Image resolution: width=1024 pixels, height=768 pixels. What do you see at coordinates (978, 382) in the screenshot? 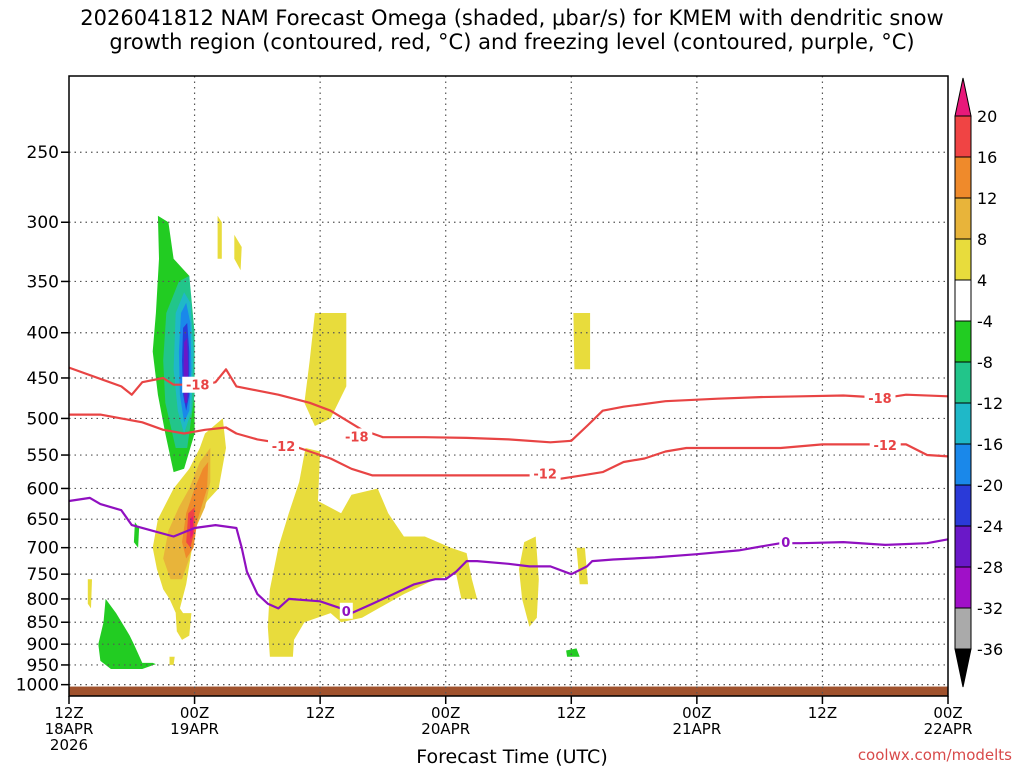
I see `colorbar: 20 16 12 8 4 -4 -8 -12 -16 -20 -24 -28 -32 -36` at bounding box center [978, 382].